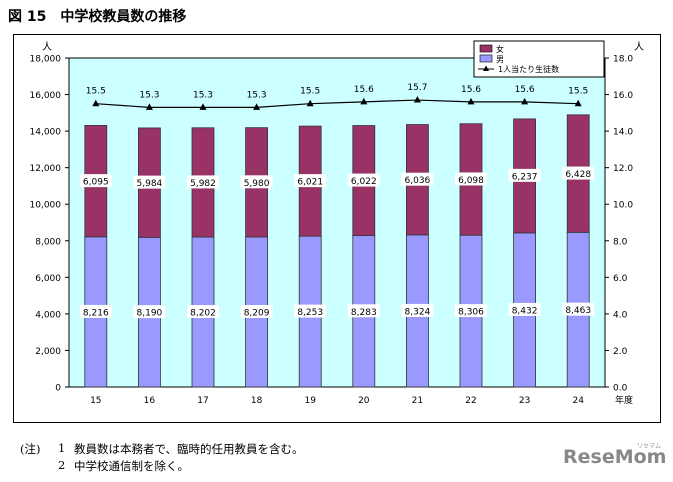 Image resolution: width=673 pixels, height=482 pixels. I want to click on y-tick-label: 6,000, so click(48, 279).